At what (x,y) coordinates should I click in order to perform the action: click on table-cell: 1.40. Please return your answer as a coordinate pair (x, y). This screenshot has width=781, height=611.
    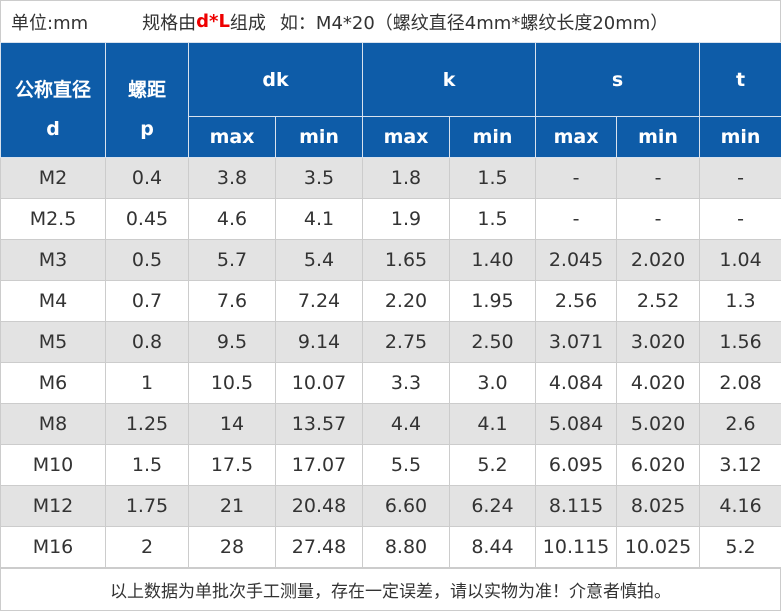
    Looking at the image, I should click on (493, 260).